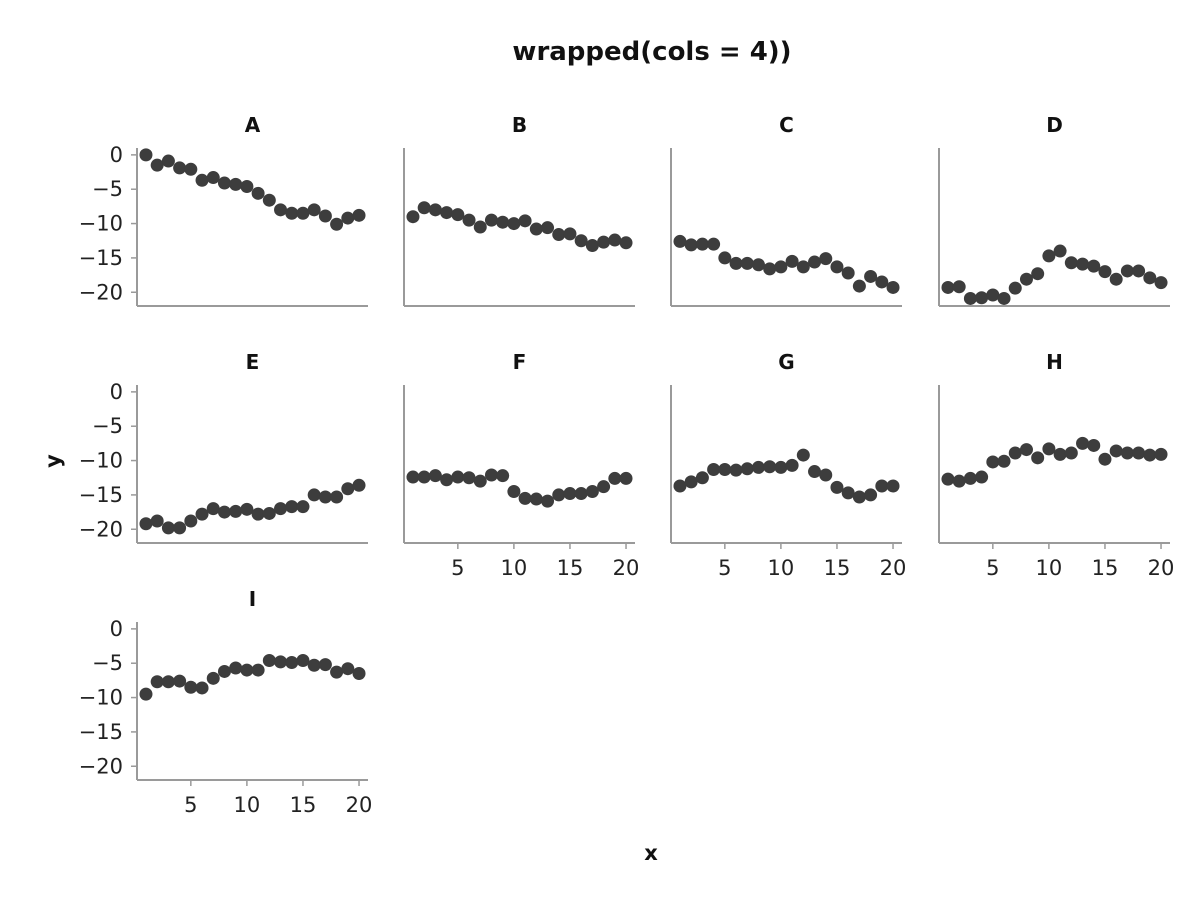  I want to click on y-axis-label: y, so click(53, 461).